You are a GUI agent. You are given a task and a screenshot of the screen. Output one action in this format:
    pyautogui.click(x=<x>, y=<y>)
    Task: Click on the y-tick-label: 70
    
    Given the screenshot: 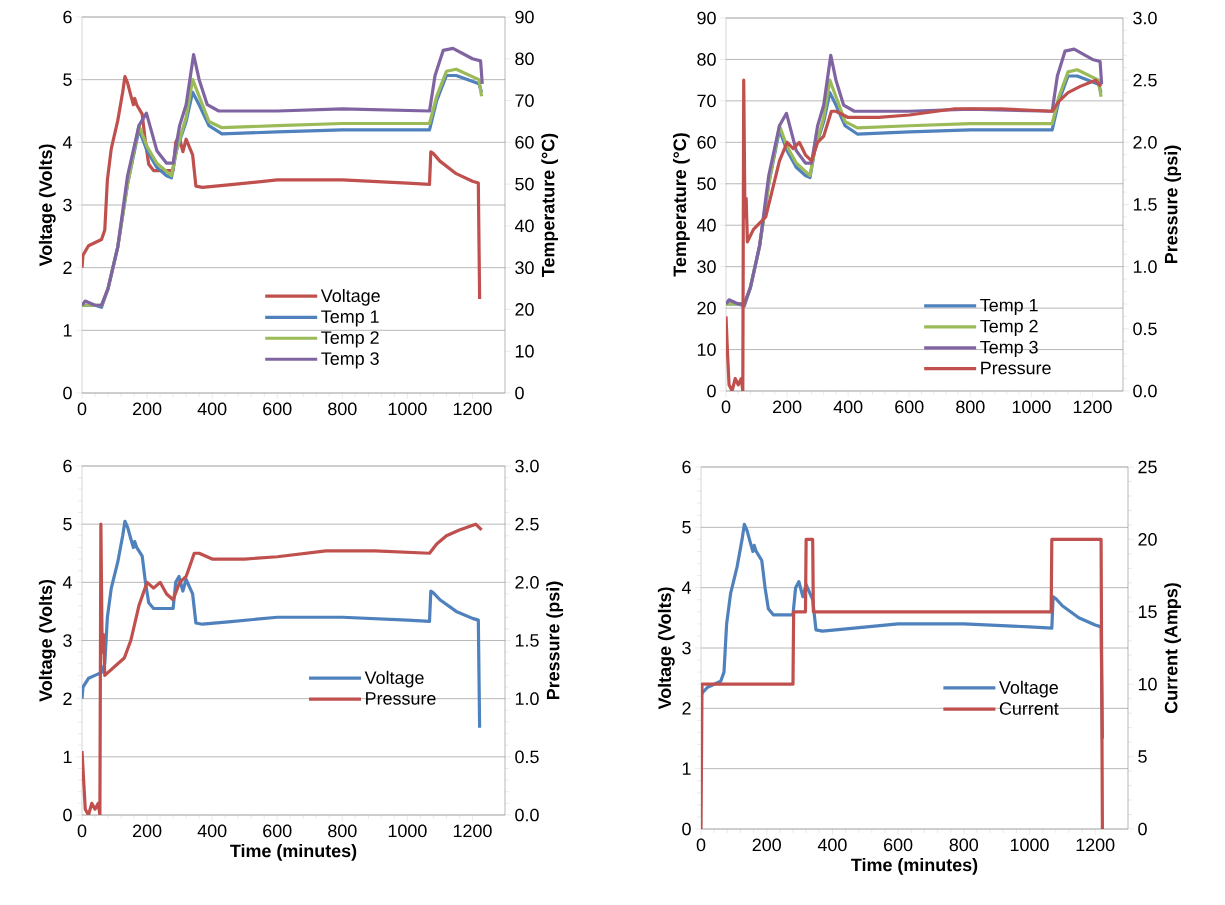 What is the action you would take?
    pyautogui.click(x=706, y=101)
    